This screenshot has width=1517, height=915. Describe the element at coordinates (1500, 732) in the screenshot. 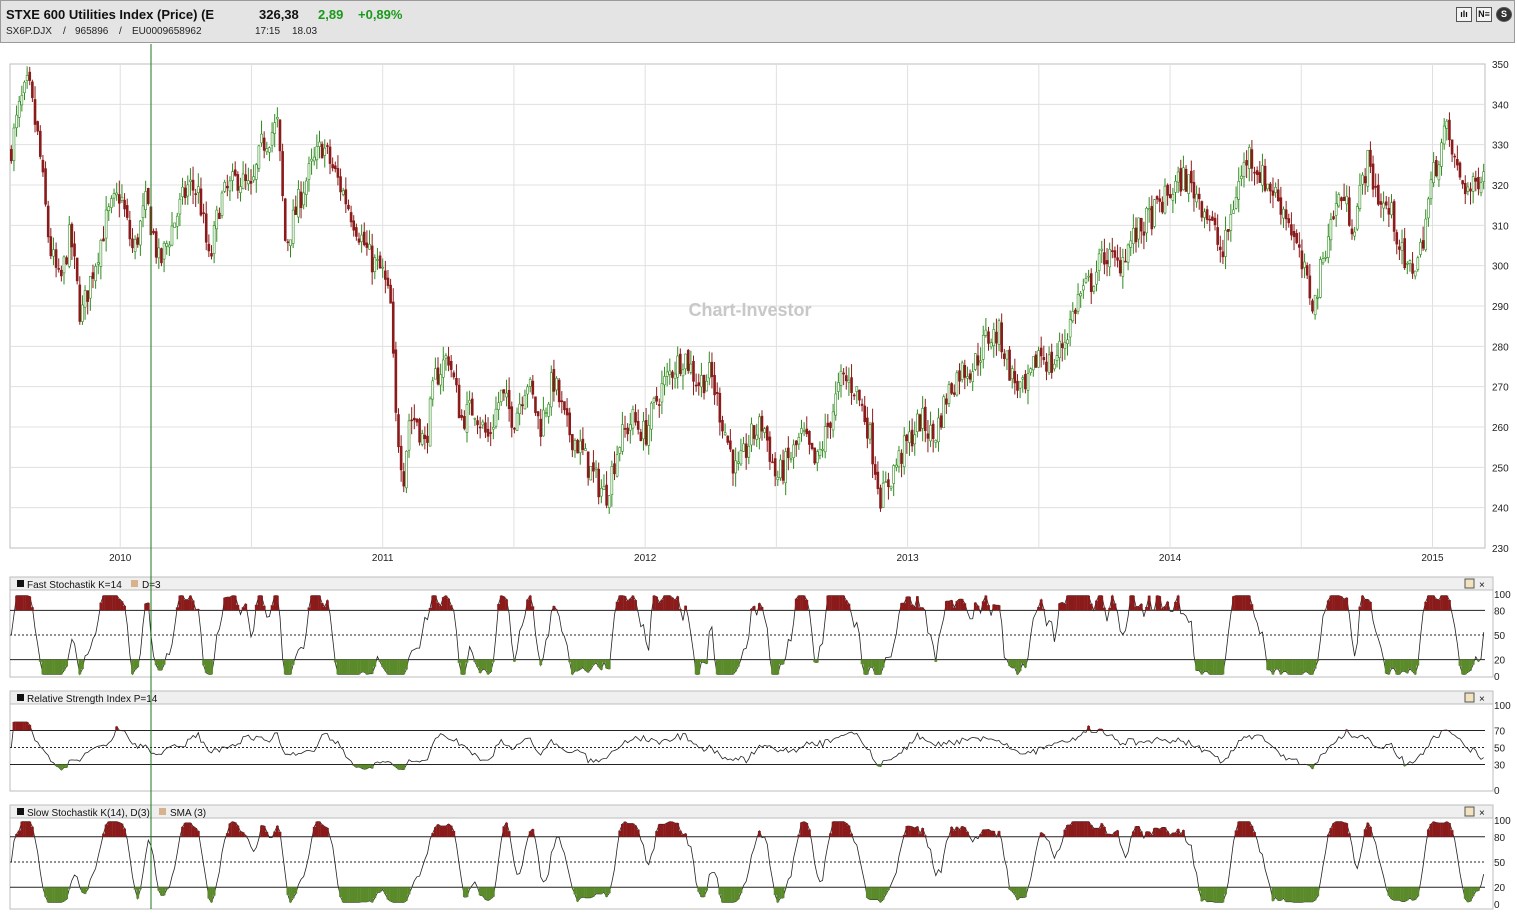

I see `y-tick-label: 70` at that location.